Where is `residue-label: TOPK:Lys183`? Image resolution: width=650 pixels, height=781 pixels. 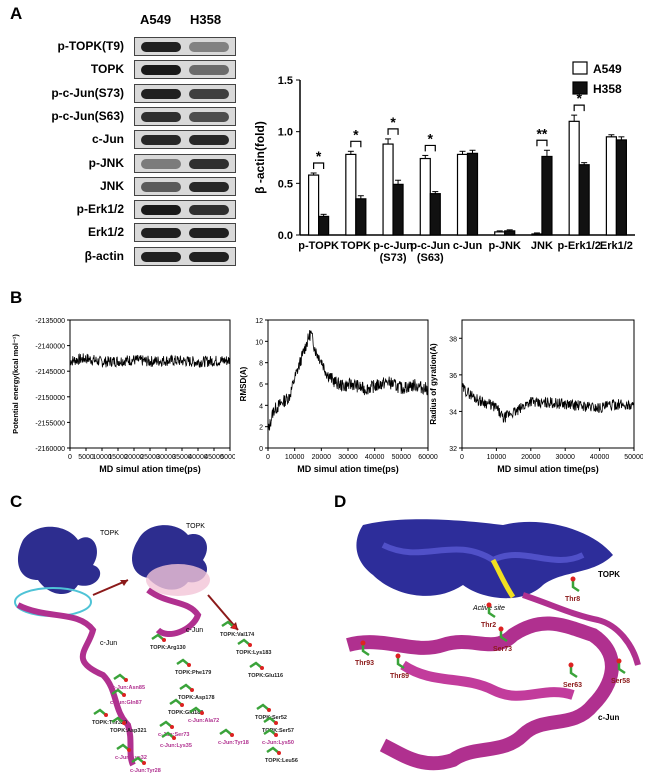 residue-label: TOPK:Lys183 is located at coordinates (253, 653).